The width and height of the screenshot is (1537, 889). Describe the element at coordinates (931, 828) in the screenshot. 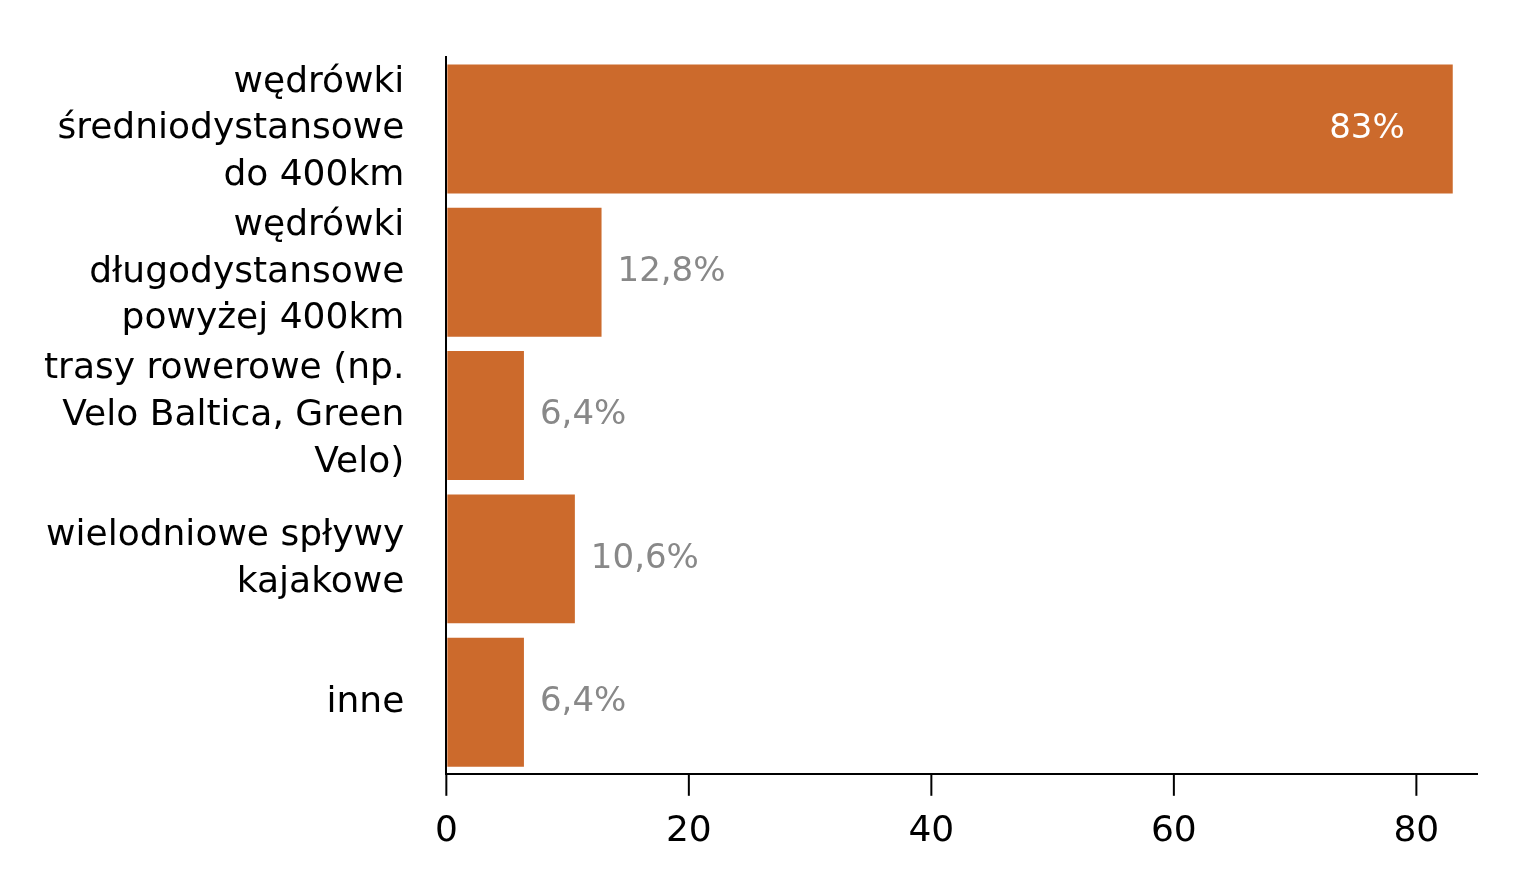

I see `x-tick-label: 40` at that location.